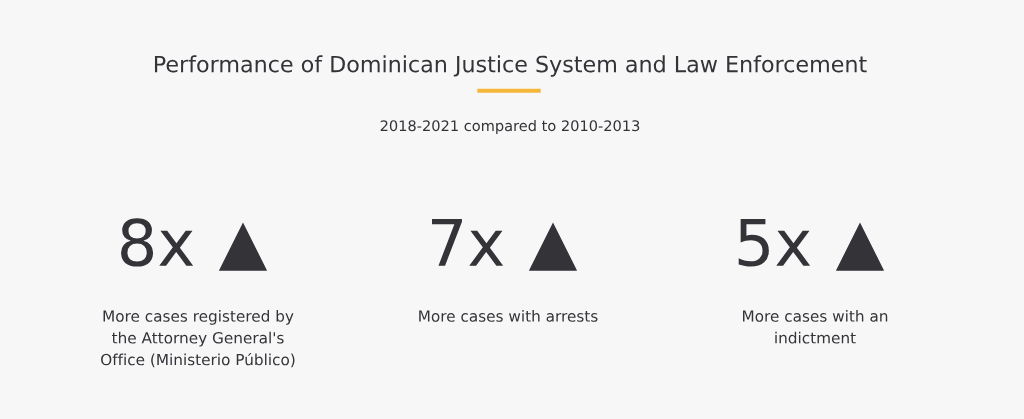 Image resolution: width=1024 pixels, height=419 pixels. I want to click on data-label: 8x, so click(157, 242).